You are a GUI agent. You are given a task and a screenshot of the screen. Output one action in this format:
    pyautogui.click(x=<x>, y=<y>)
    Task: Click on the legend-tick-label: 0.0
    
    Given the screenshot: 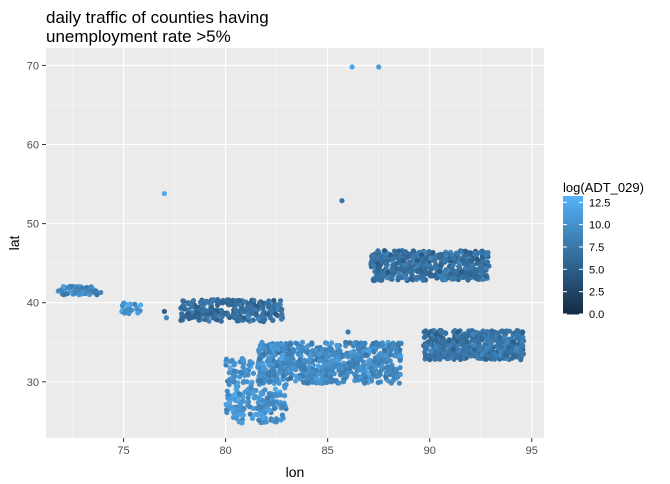 What is the action you would take?
    pyautogui.click(x=596, y=315)
    